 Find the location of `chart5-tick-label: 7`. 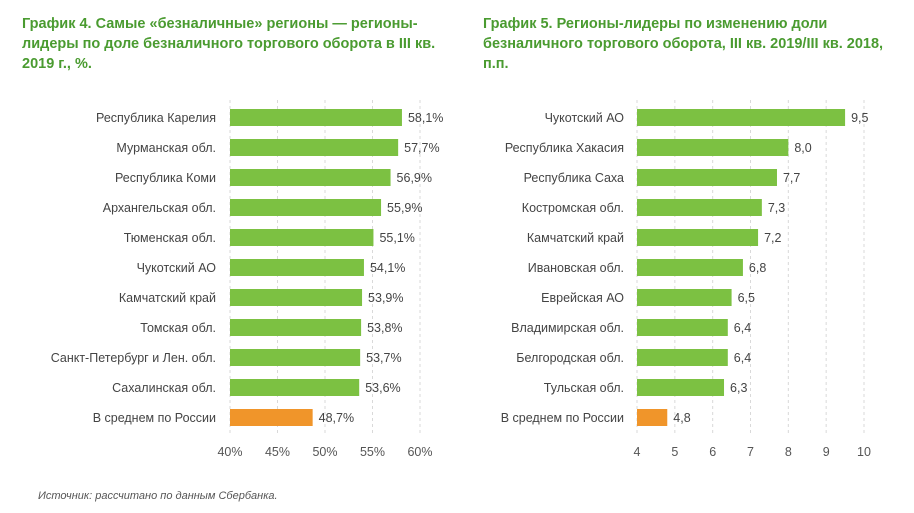

chart5-tick-label: 7 is located at coordinates (750, 452).